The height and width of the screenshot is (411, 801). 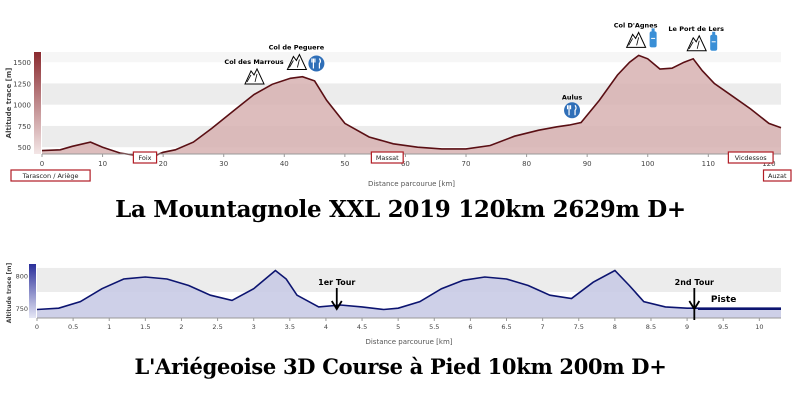 I want to click on x-tick-label: 8.5, so click(x=651, y=327).